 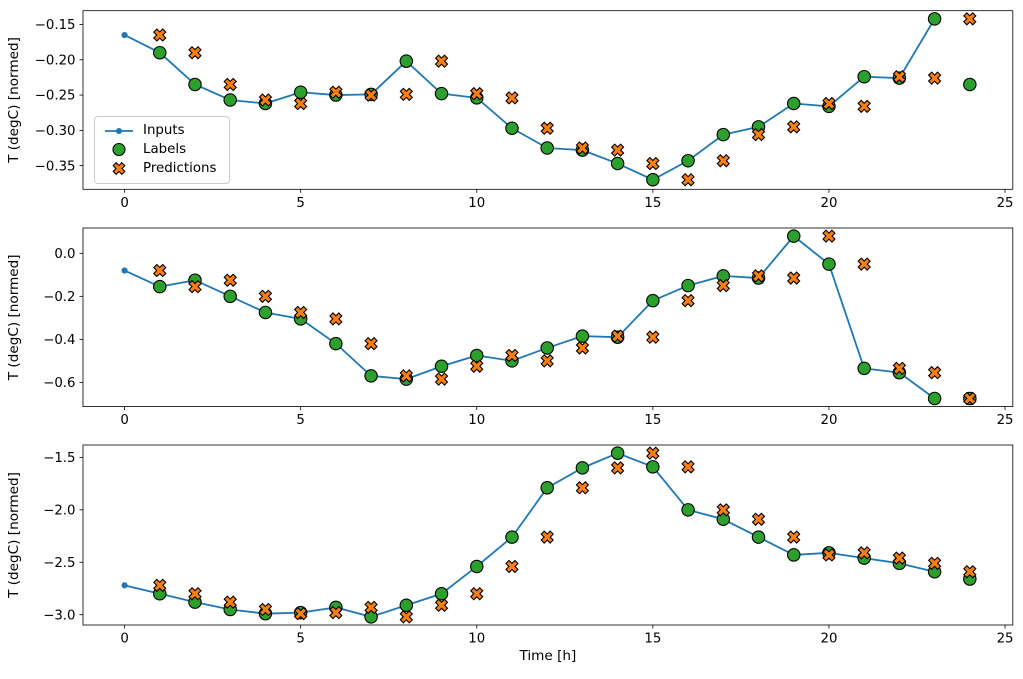 What do you see at coordinates (59, 510) in the screenshot?
I see `y-tick-label: −2.0` at bounding box center [59, 510].